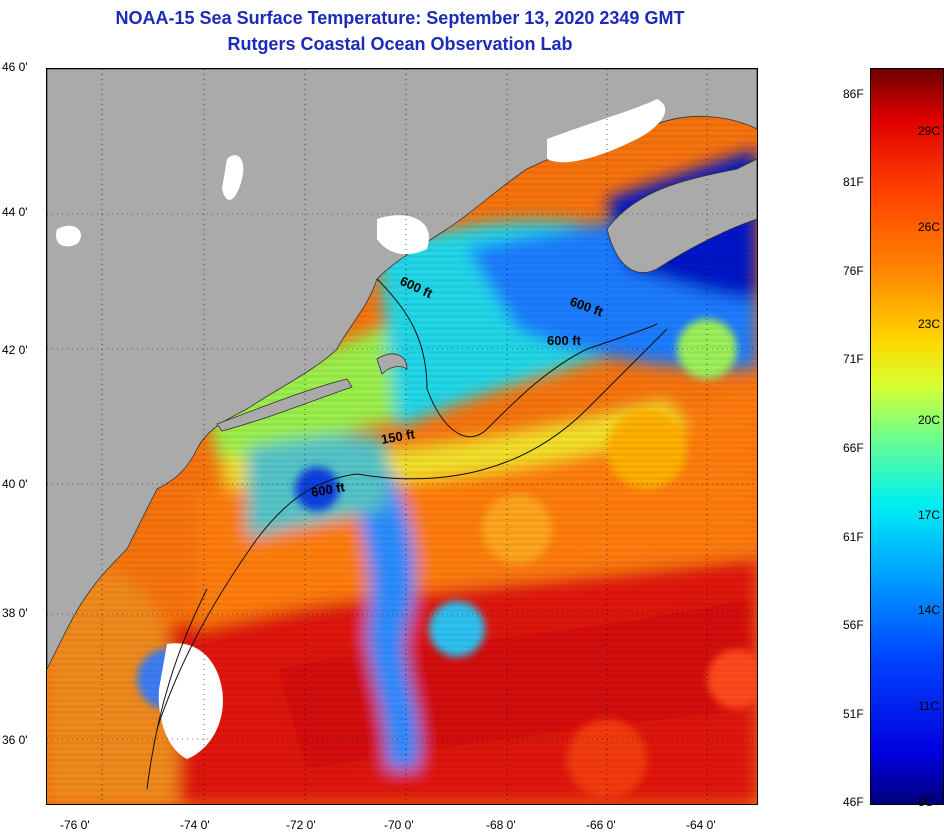  What do you see at coordinates (15, 740) in the screenshot?
I see `lat-label-36: 36 0'` at bounding box center [15, 740].